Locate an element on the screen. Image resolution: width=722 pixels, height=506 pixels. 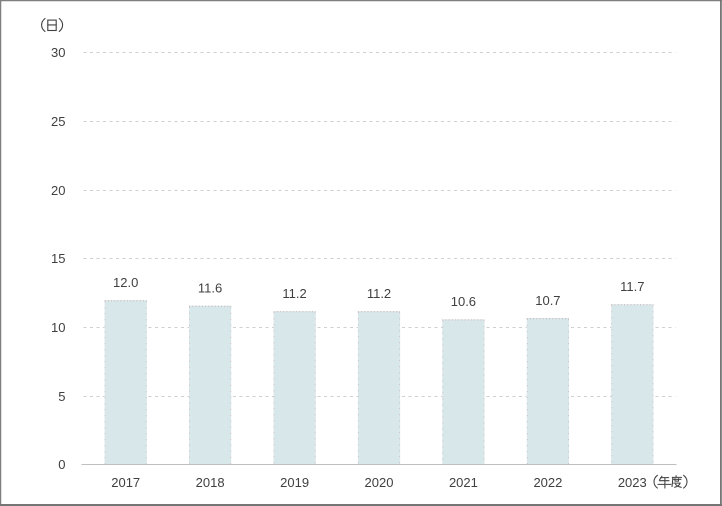
svg-text: 2020 is located at coordinates (379, 482).